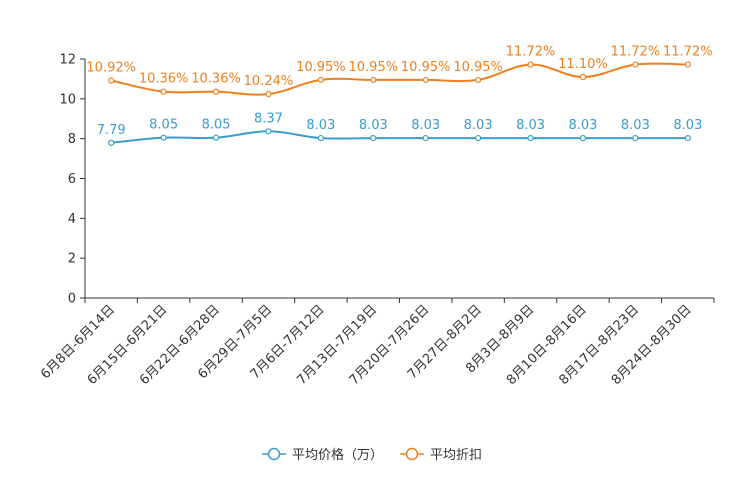 The image size is (744, 496). Describe the element at coordinates (67, 99) in the screenshot. I see `y-tick-label: 10` at that location.